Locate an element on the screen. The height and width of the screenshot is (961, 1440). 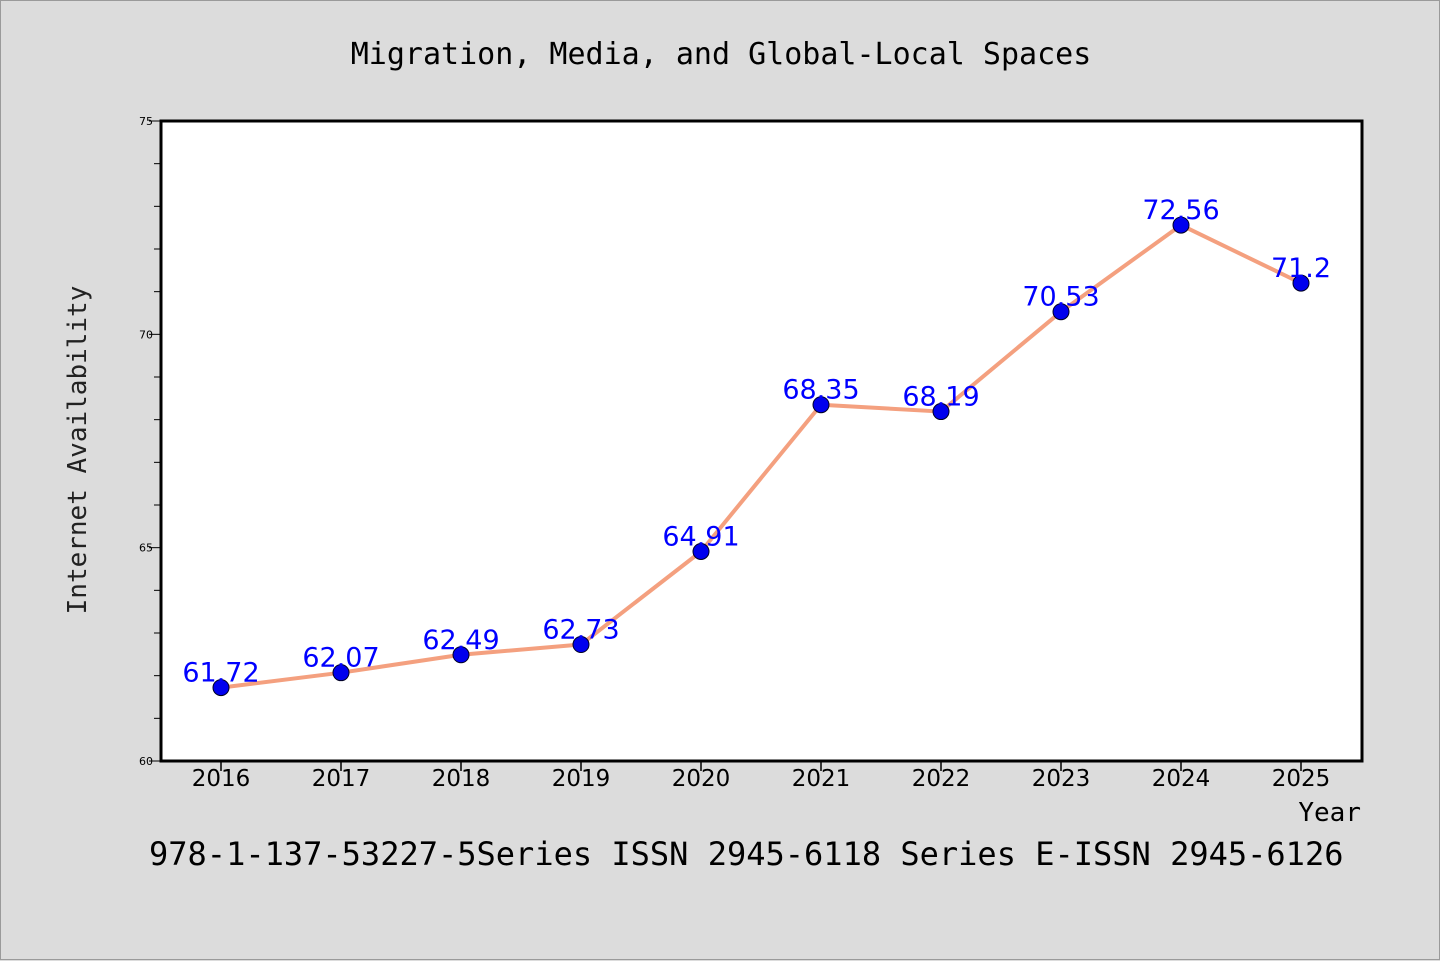
data-label: 64.91 is located at coordinates (700, 537).